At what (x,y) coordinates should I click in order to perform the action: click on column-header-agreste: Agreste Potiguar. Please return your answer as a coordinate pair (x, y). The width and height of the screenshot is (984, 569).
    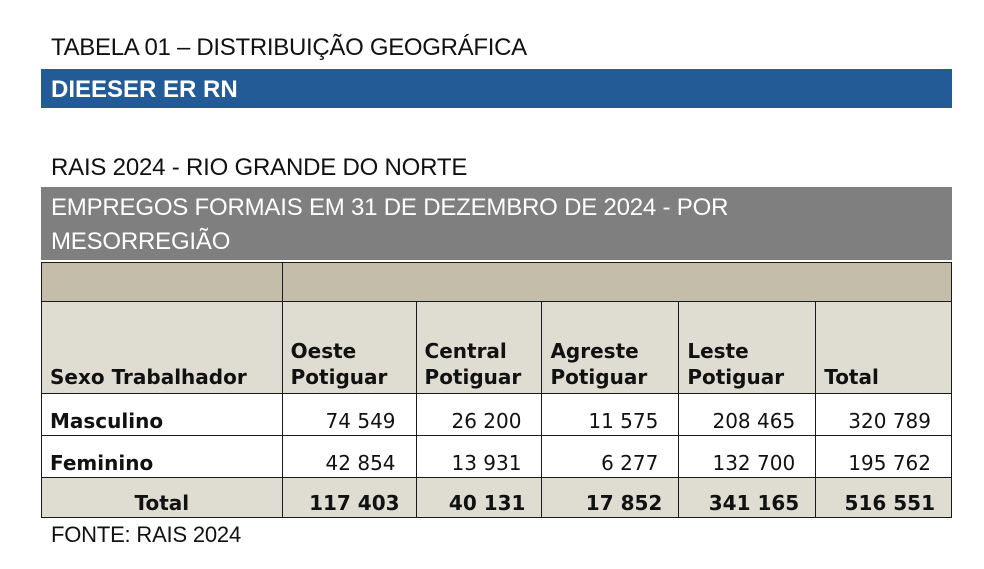
    Looking at the image, I should click on (610, 347).